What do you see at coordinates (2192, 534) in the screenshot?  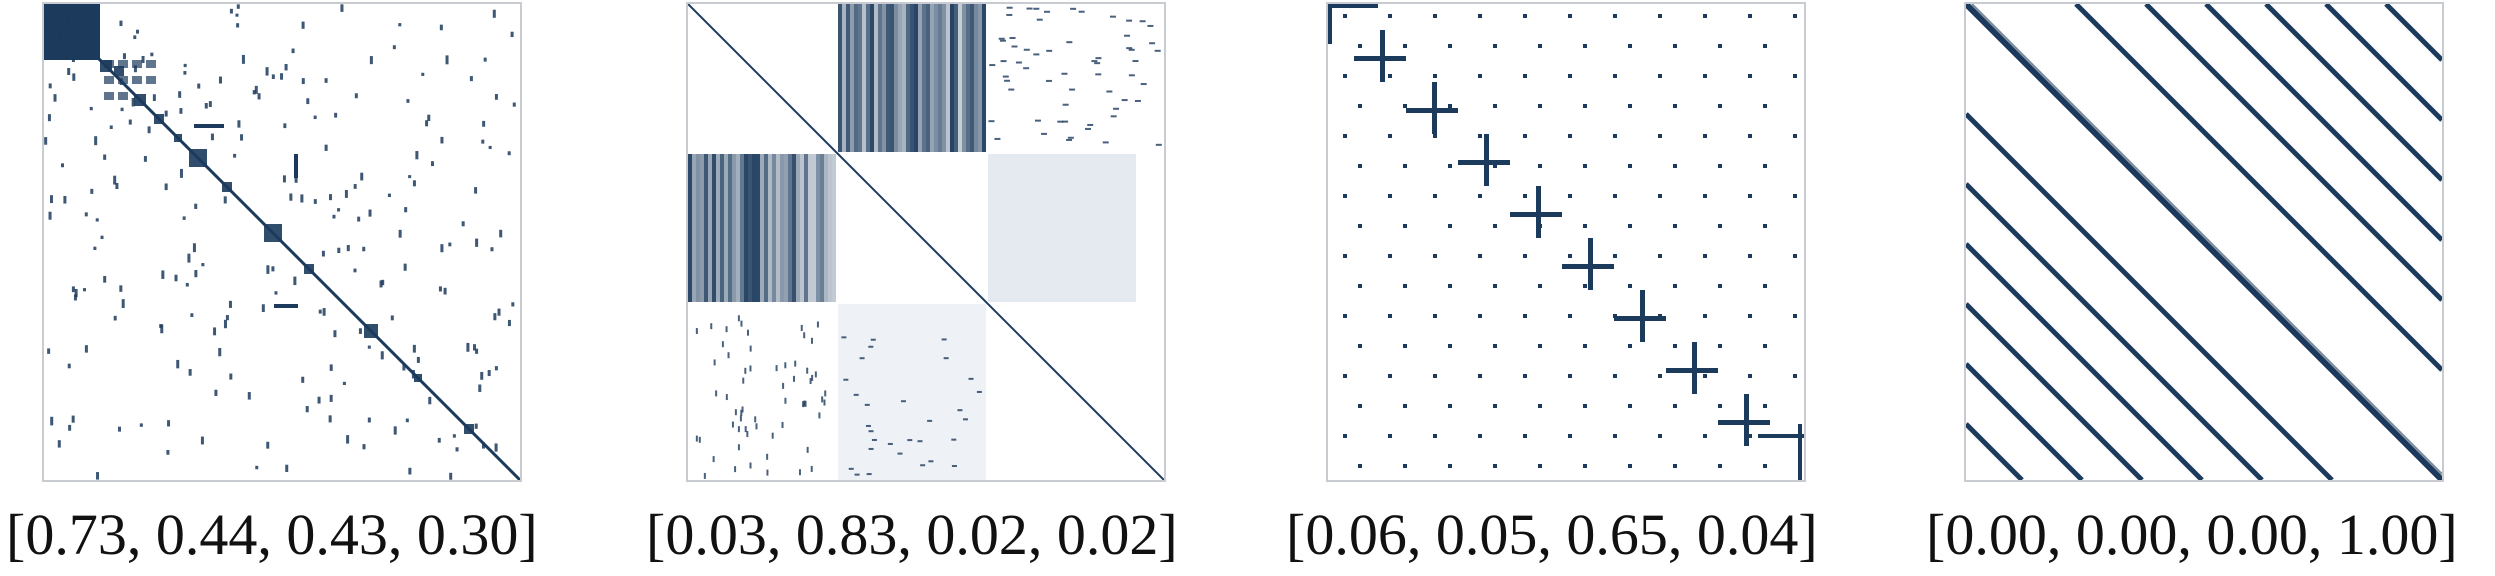 I see `matrix-caption-4: [0.00, 0.00, 0.00, 1.00]` at bounding box center [2192, 534].